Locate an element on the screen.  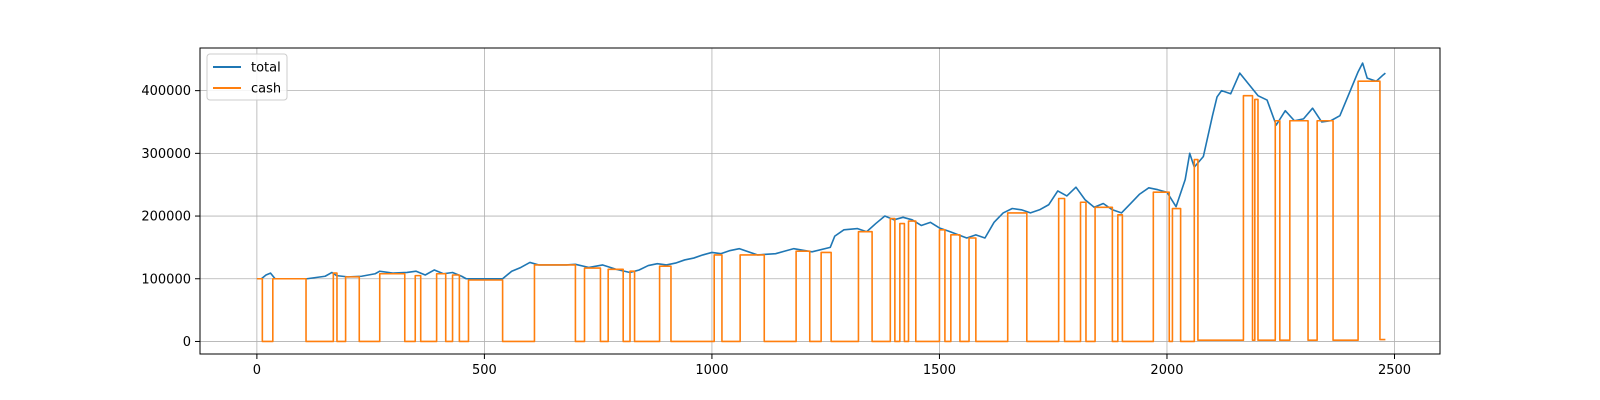
x-tick-label: 1500 is located at coordinates (939, 370).